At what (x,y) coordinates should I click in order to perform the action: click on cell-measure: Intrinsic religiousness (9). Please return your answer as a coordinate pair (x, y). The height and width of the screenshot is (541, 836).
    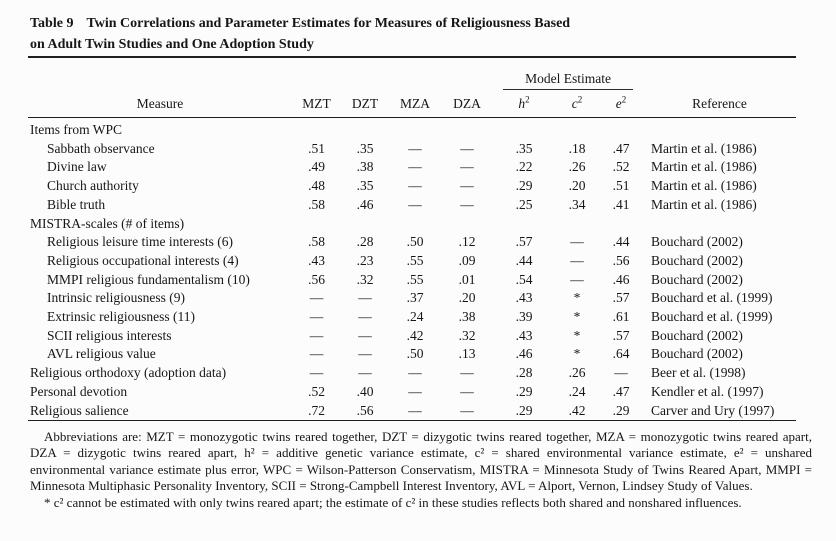
    Looking at the image, I should click on (116, 298).